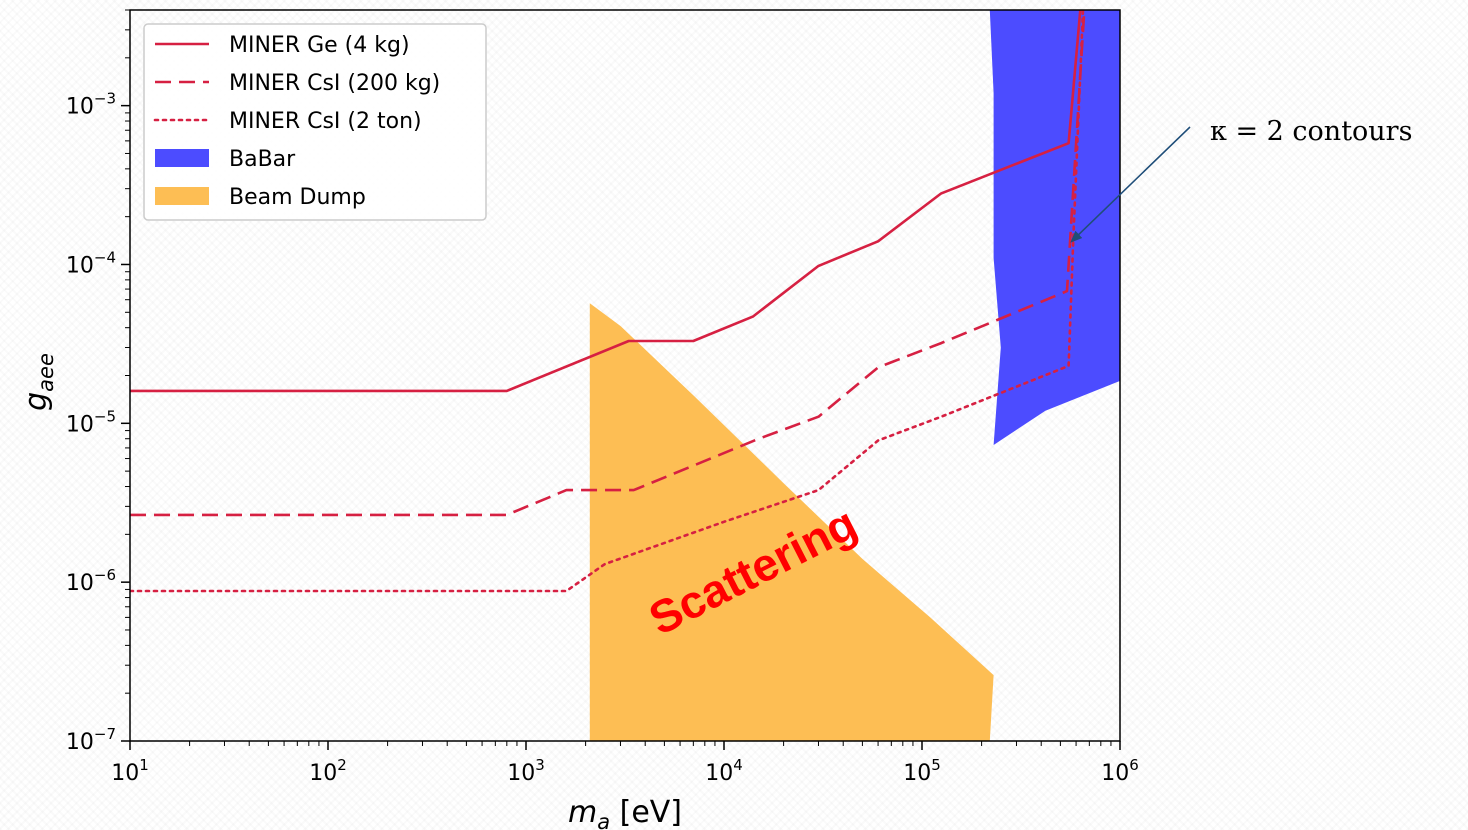  Describe the element at coordinates (130, 771) in the screenshot. I see `x-tick-label: 10¹` at that location.